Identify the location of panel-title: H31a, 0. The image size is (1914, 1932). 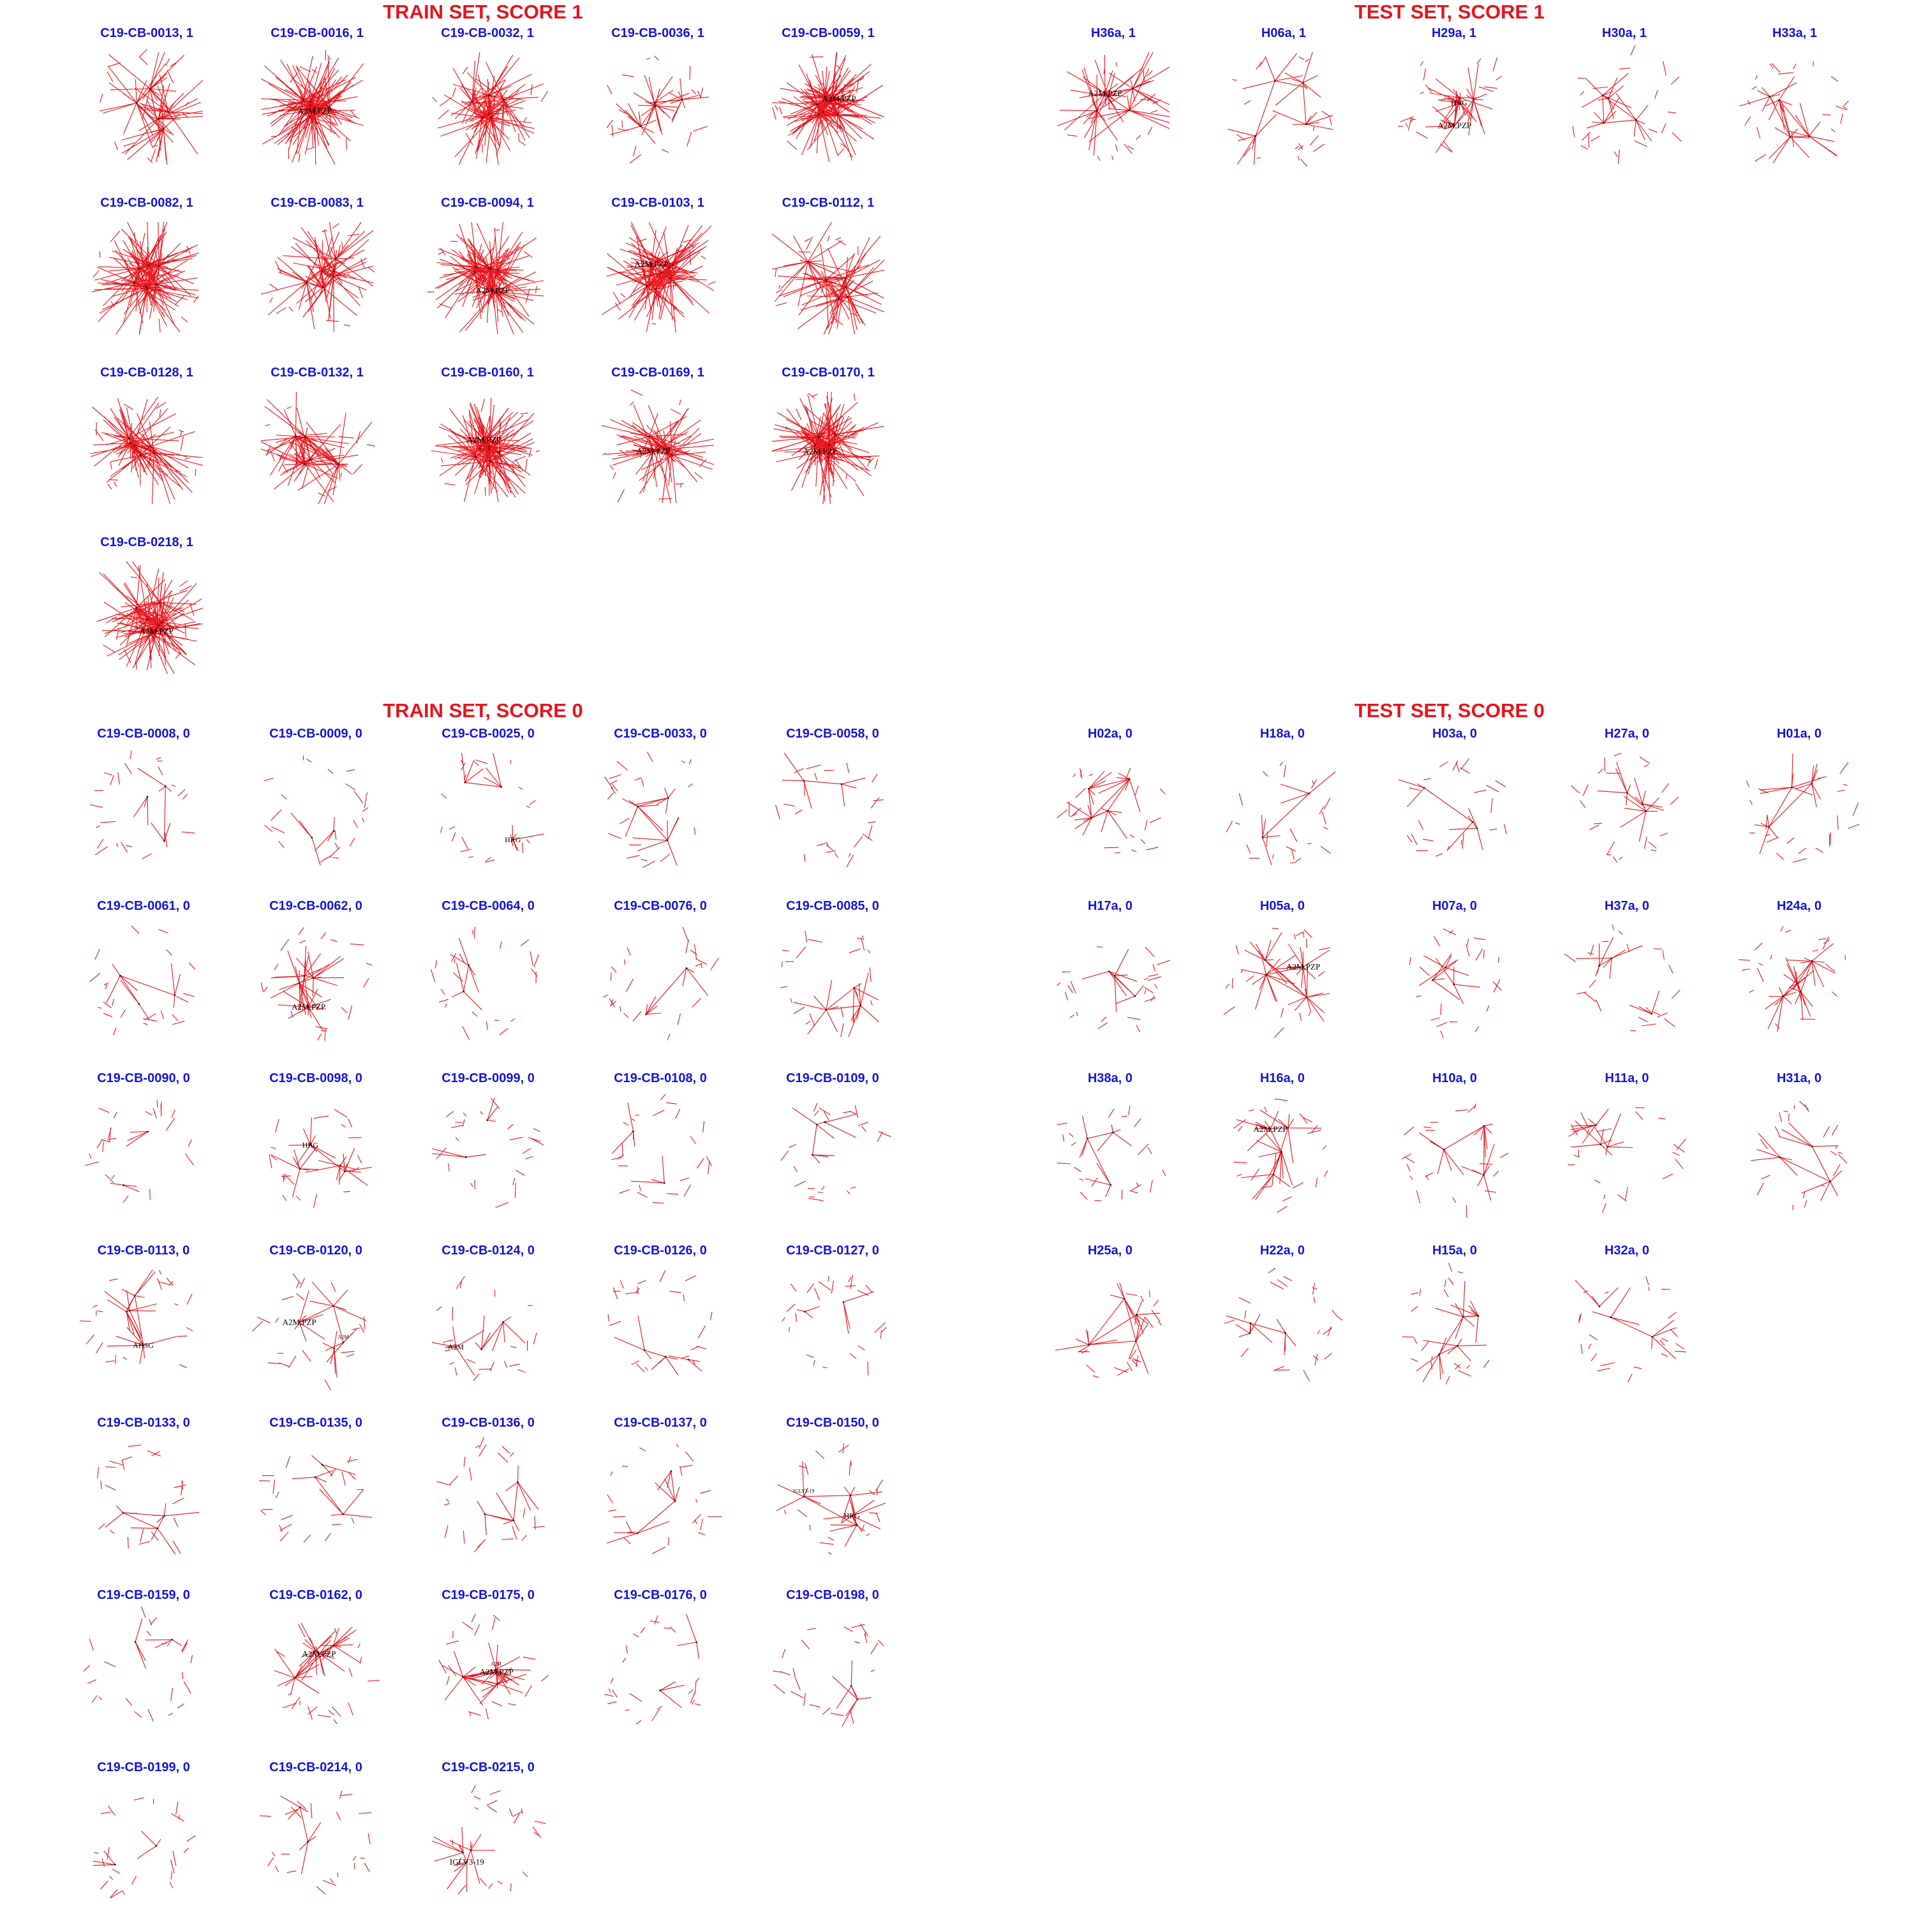
(1799, 1078).